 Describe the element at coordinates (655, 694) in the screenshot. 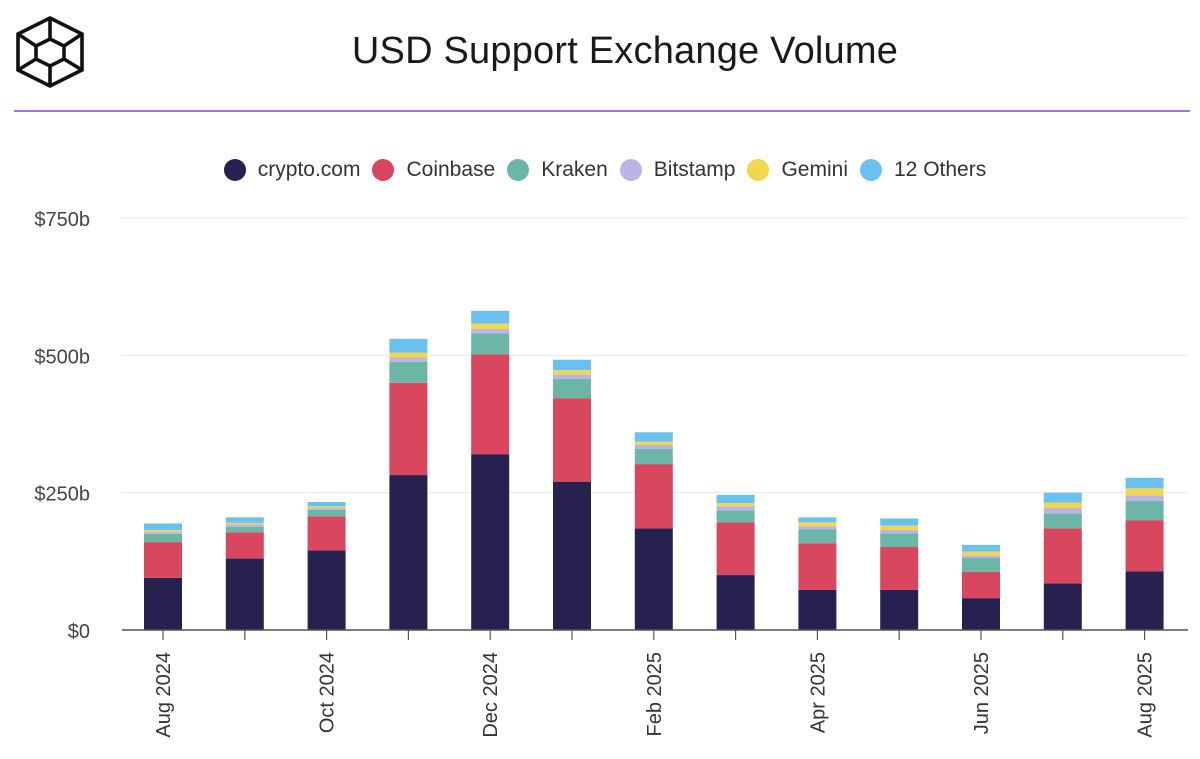

I see `x-tick-label: Feb 2025` at that location.